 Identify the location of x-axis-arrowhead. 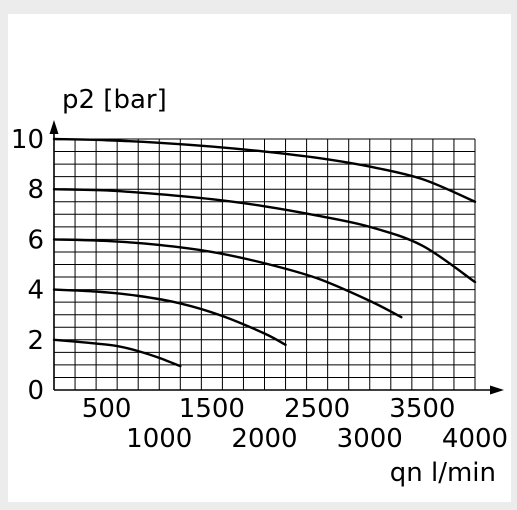
(497, 390).